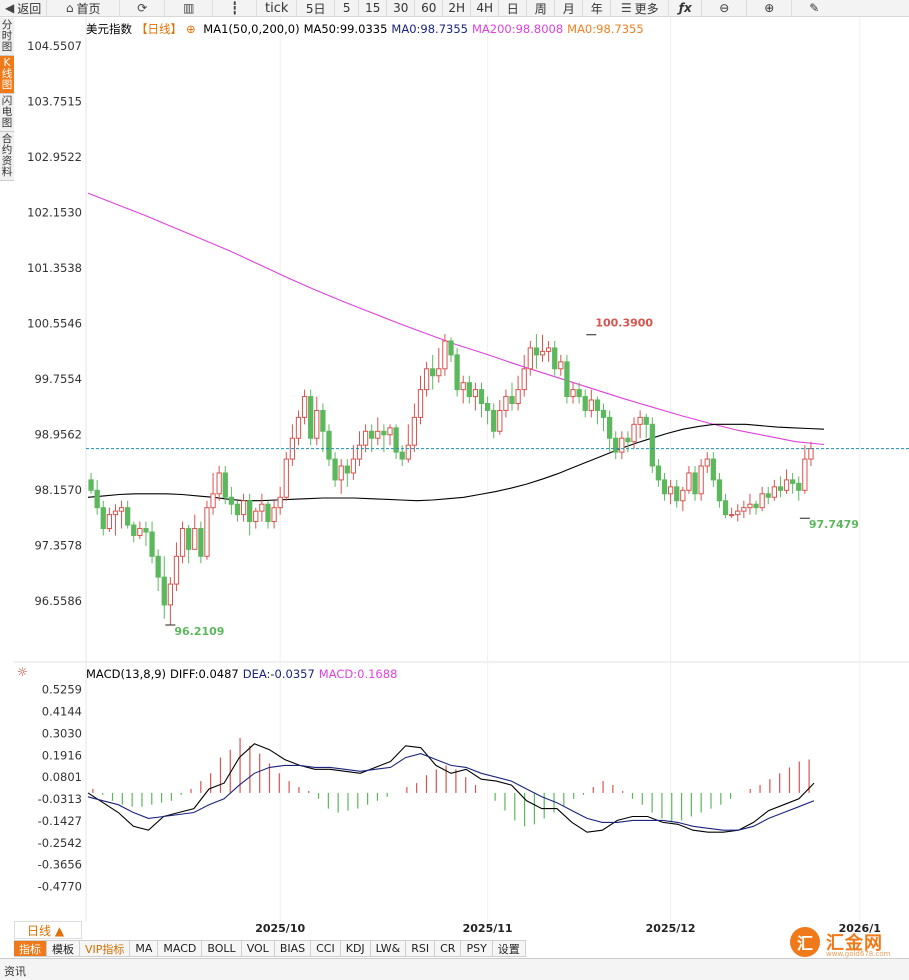  Describe the element at coordinates (569, 8) in the screenshot. I see `period-月-button: 月` at that location.